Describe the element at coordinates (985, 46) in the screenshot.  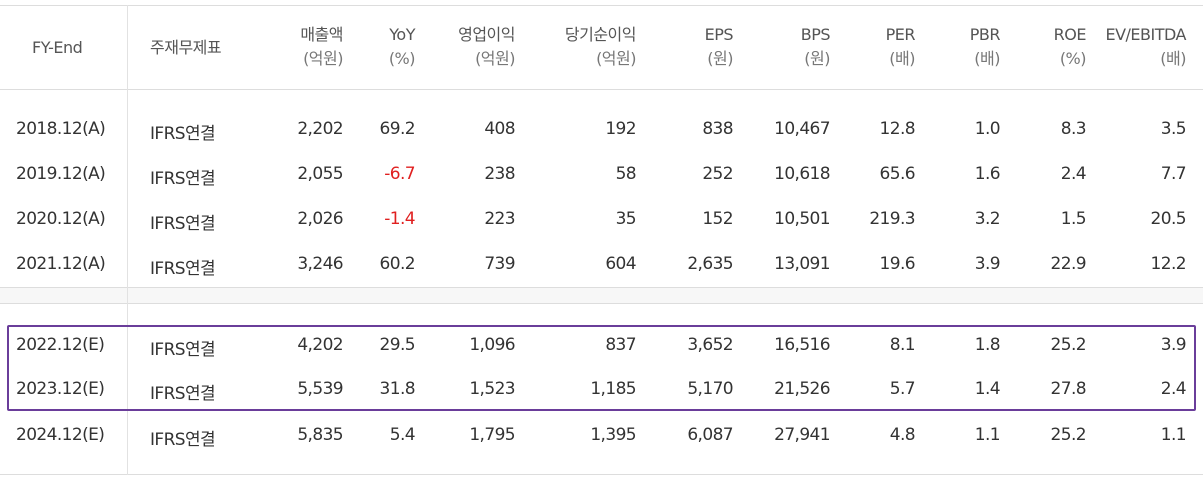
I see `header-pbr: PBR (배)` at that location.